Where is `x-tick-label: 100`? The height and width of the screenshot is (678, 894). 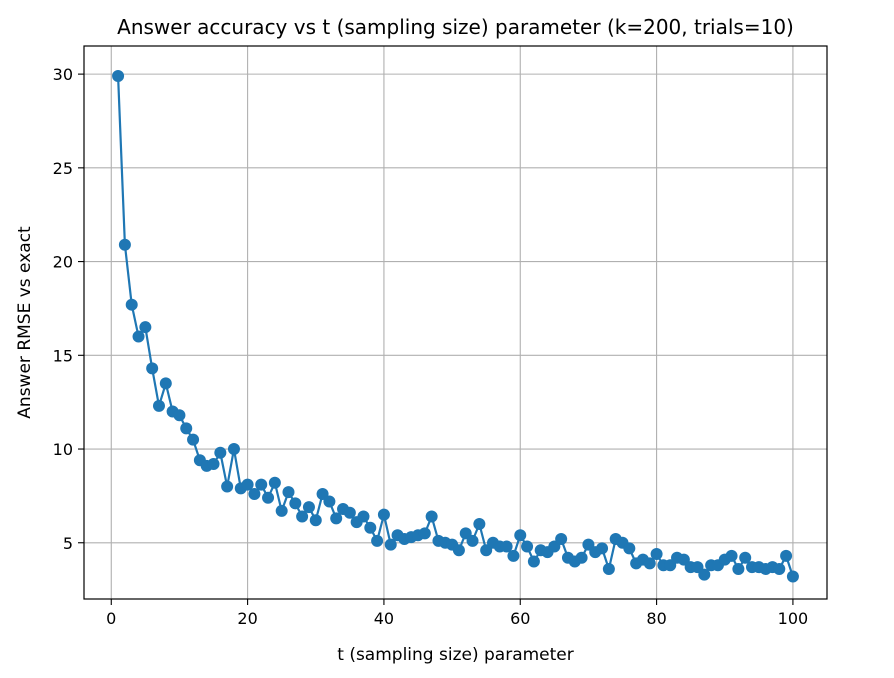
x-tick-label: 100 is located at coordinates (793, 618).